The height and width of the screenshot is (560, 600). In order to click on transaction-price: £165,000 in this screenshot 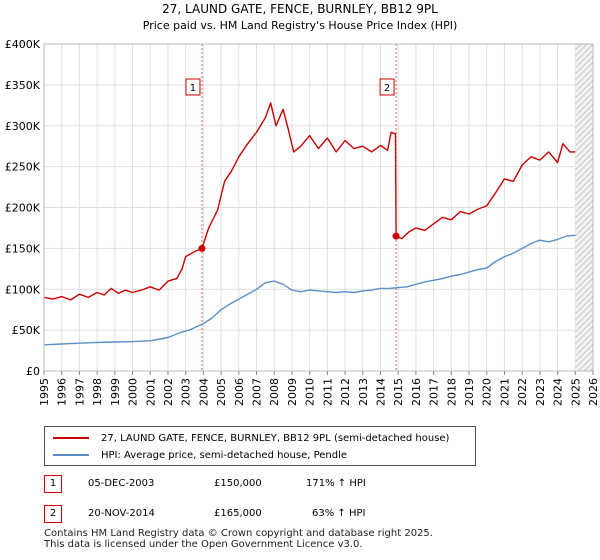, I will do `click(238, 513)`.